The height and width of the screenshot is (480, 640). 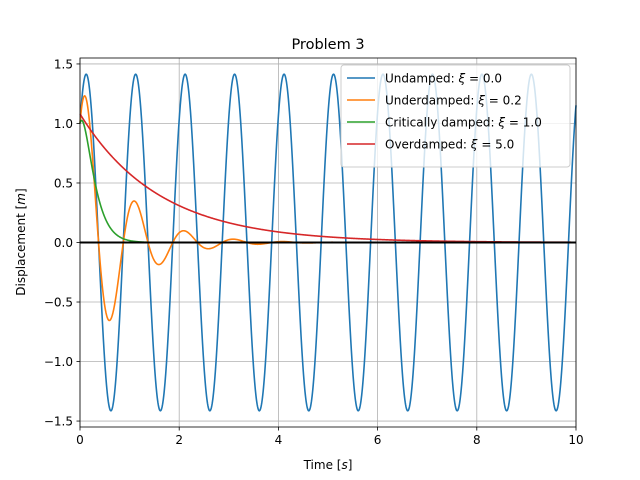 I want to click on y-tick-label: 0.5, so click(x=63, y=183).